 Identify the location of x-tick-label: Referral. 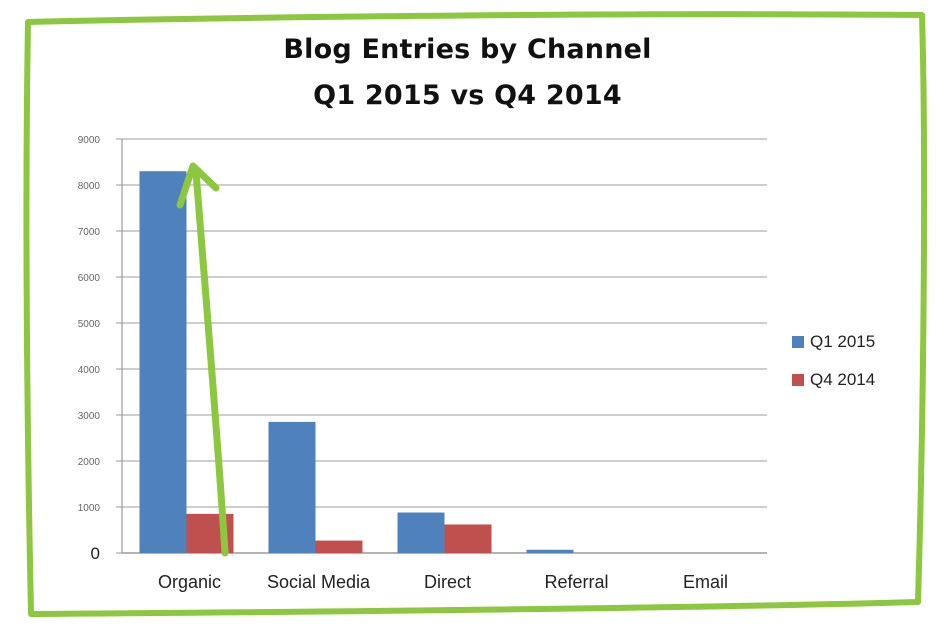
(576, 582).